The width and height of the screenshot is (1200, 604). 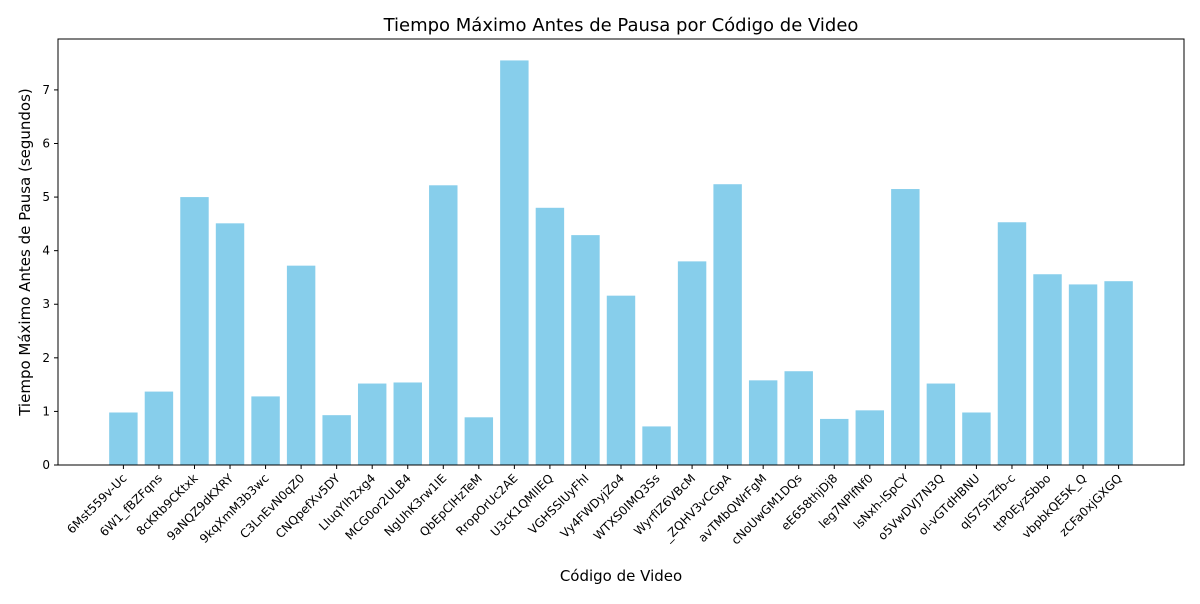 What do you see at coordinates (194, 331) in the screenshot?
I see `bar-8cKRb9CKtxk` at bounding box center [194, 331].